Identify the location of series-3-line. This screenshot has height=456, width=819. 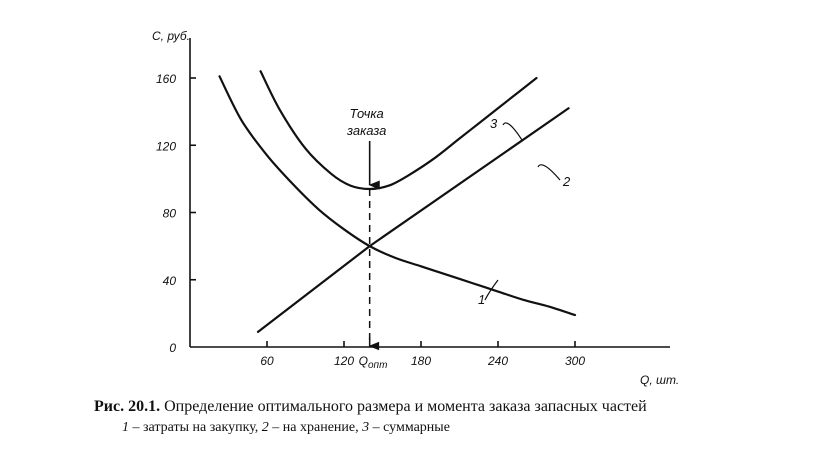
(398, 130).